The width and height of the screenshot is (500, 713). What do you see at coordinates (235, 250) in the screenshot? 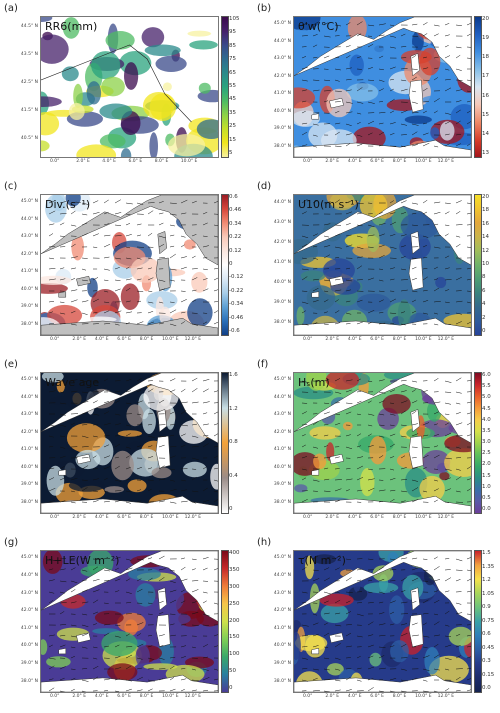
I see `colorbar-tick: 0.12` at bounding box center [235, 250].